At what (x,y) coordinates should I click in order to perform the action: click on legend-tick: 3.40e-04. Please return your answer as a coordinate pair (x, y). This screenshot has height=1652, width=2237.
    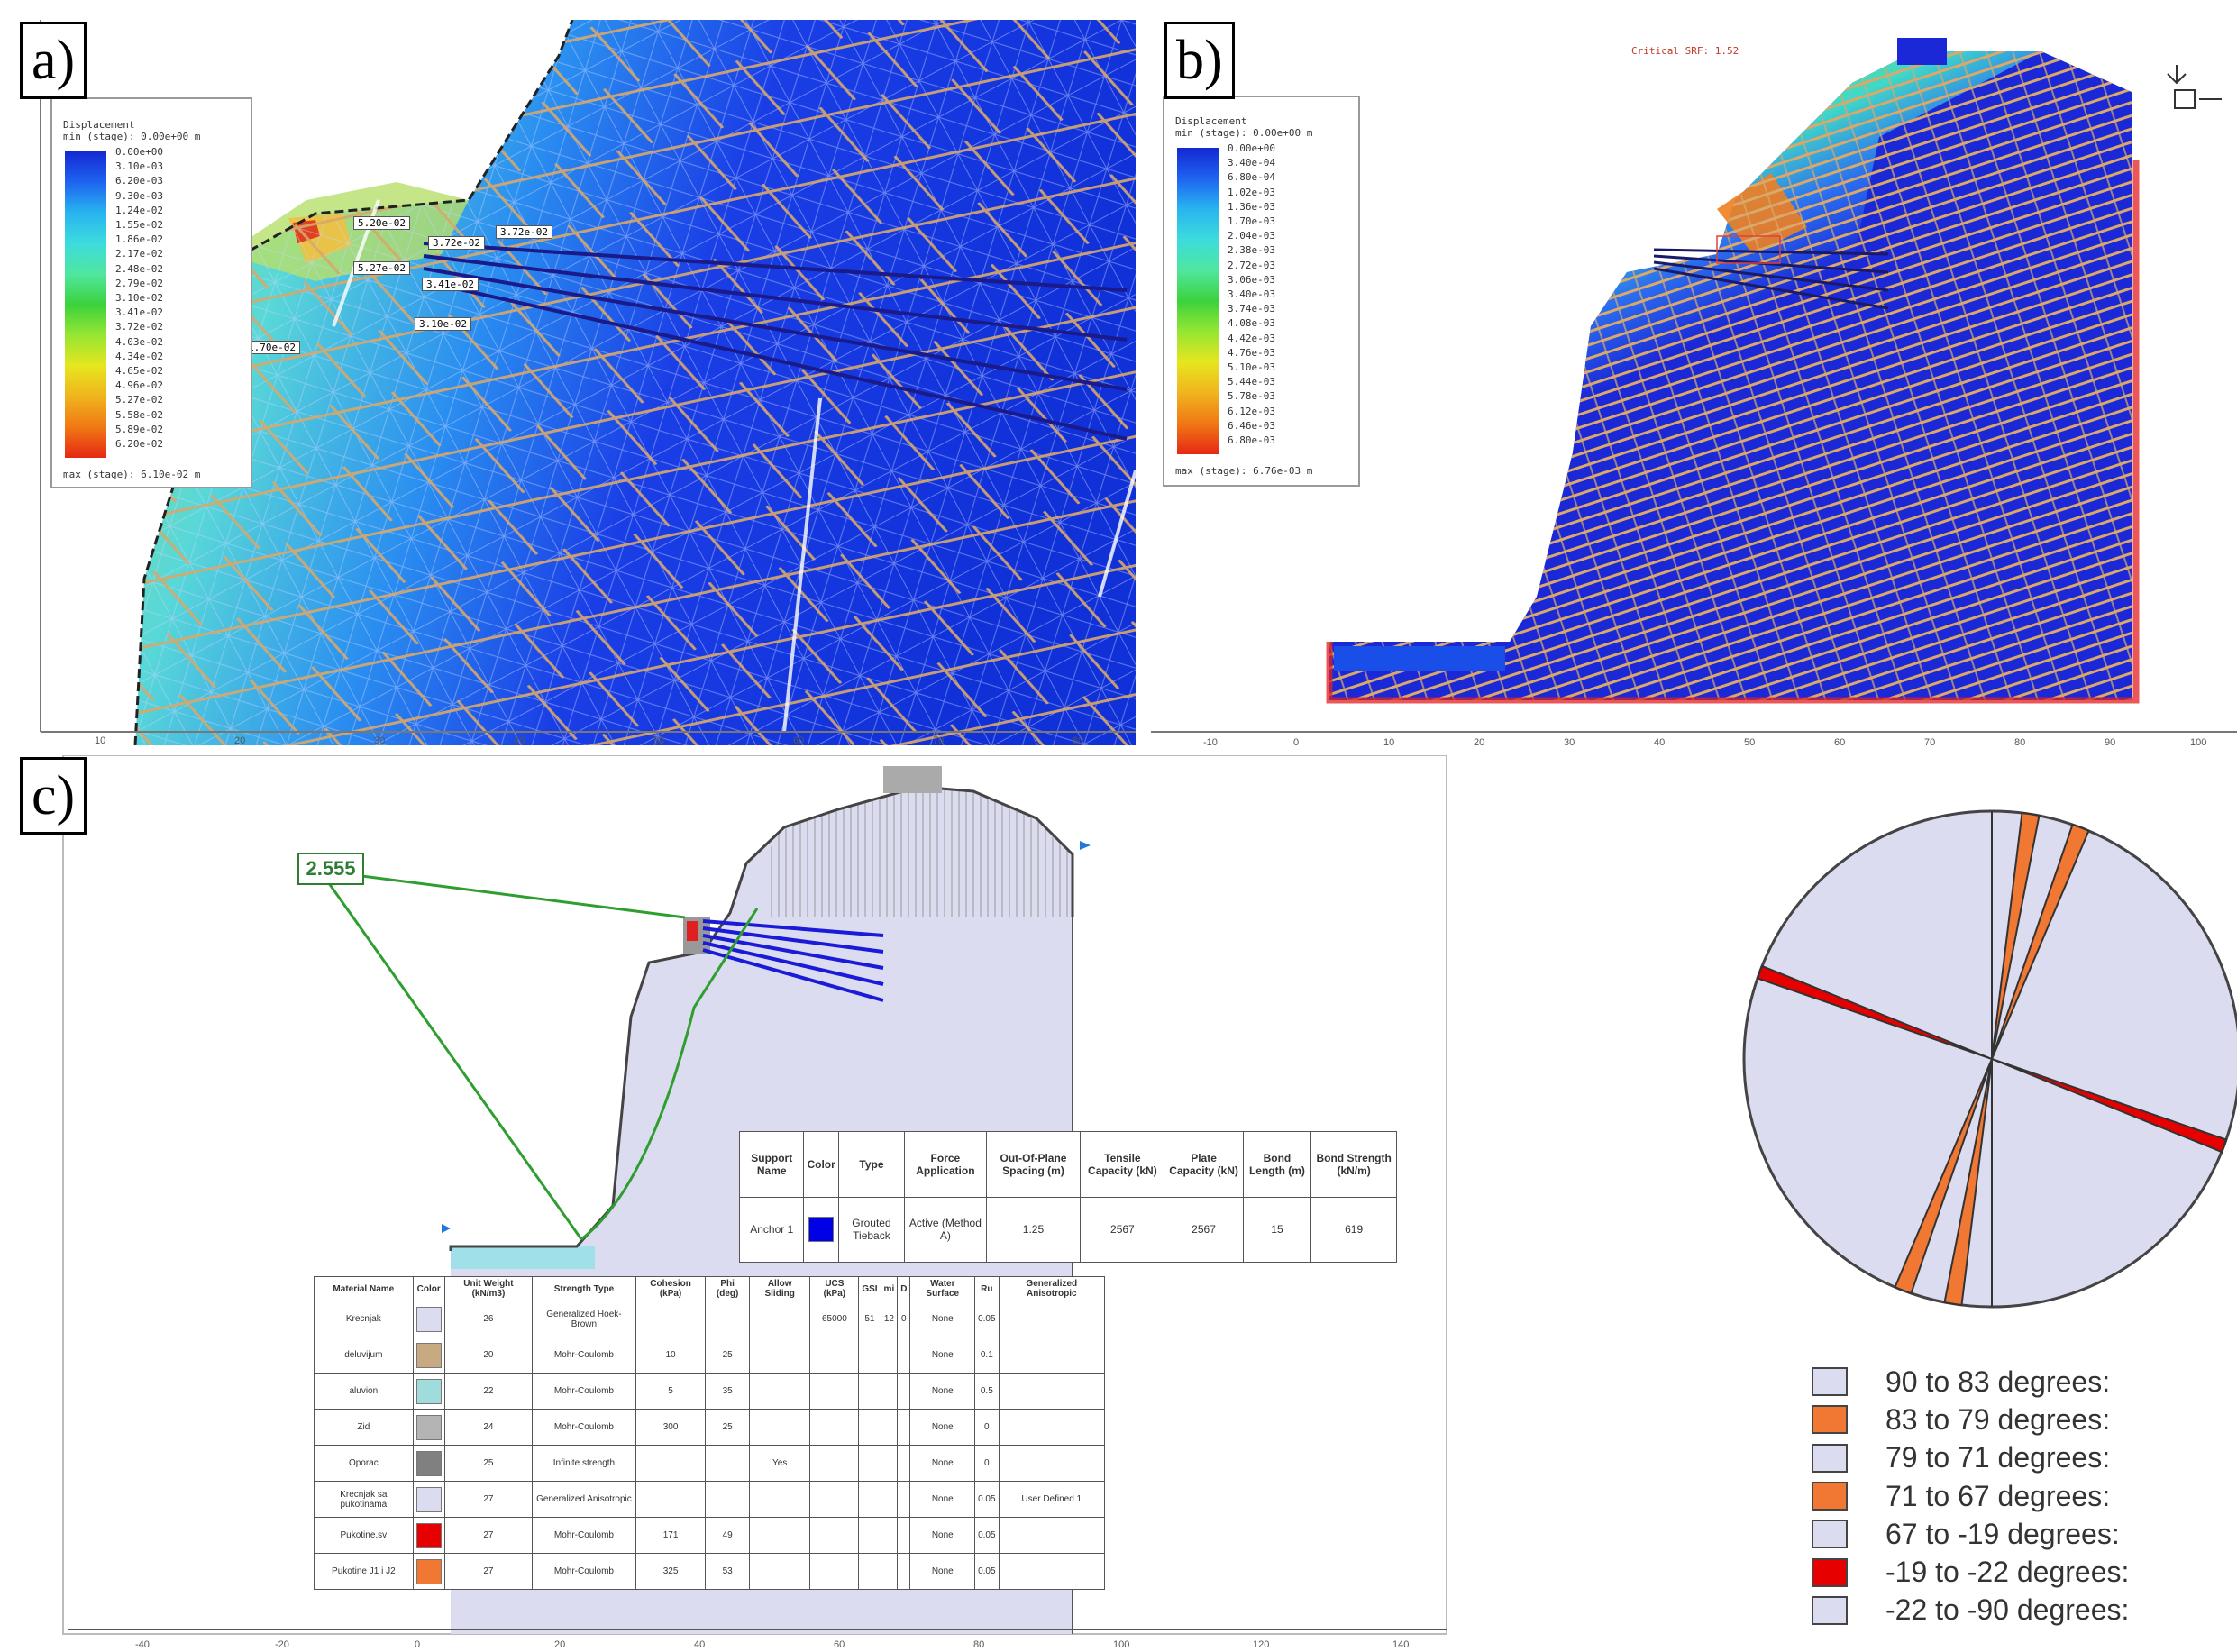
    Looking at the image, I should click on (1251, 163).